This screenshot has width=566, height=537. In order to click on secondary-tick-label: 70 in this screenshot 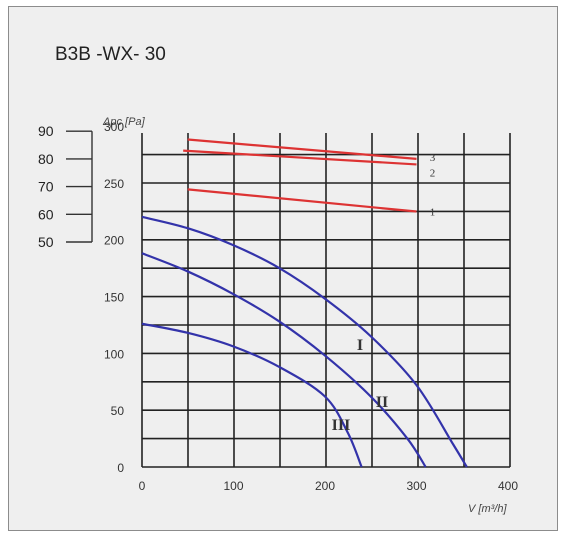, I will do `click(46, 187)`.